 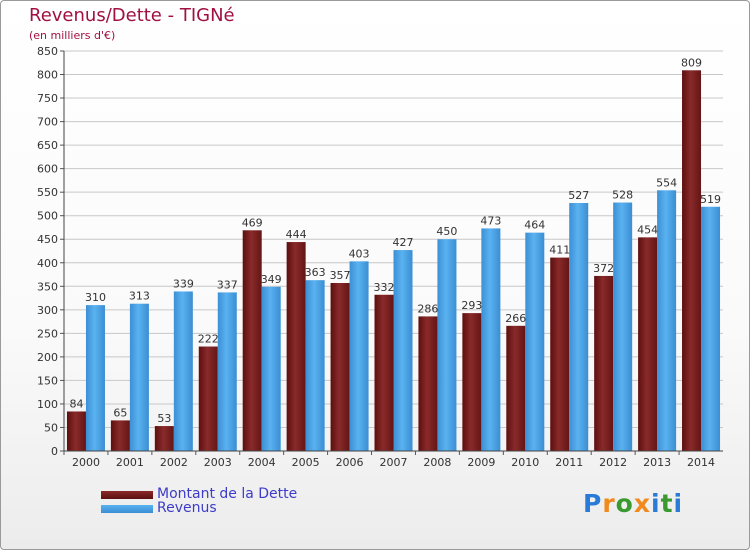 I want to click on data-label-revenue: 337, so click(x=227, y=284).